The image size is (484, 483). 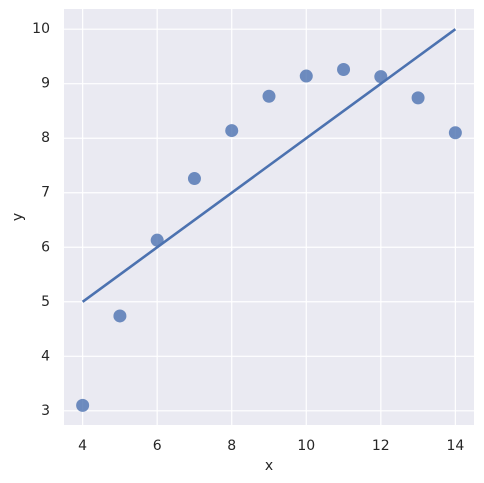 I want to click on x-tick-label: 8, so click(x=231, y=446).